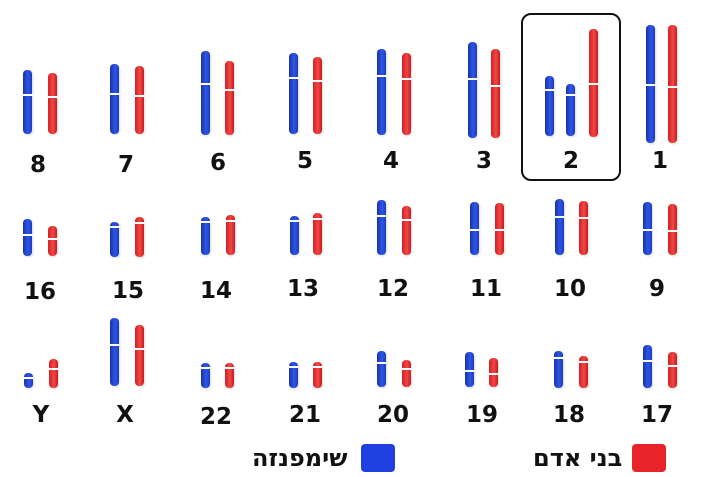 The image size is (705, 477). I want to click on legend-chimp-label: שימפנזה, so click(300, 458).